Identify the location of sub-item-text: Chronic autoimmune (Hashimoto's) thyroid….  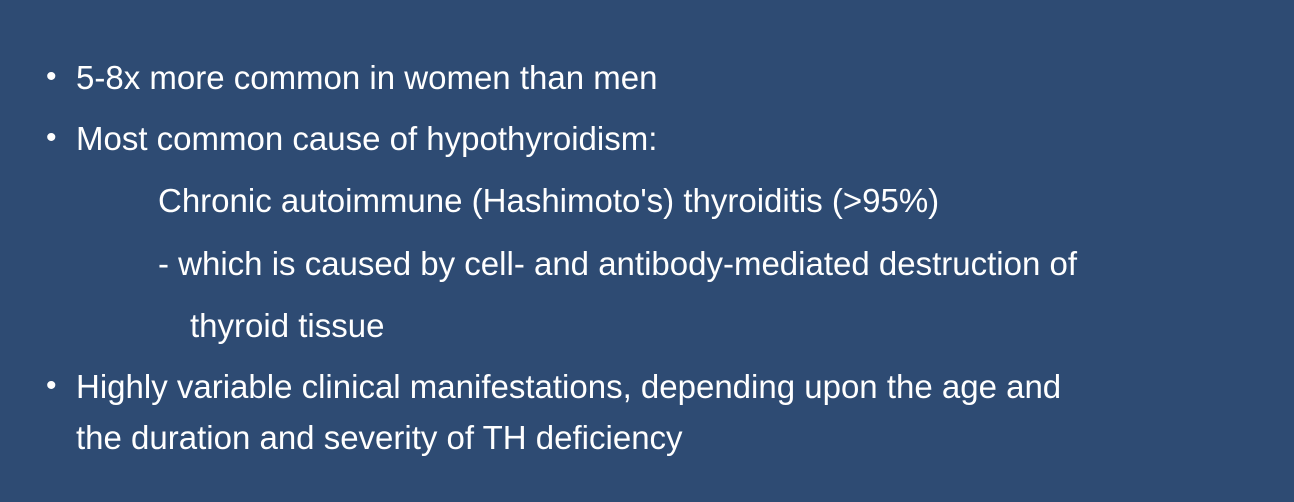
(549, 200).